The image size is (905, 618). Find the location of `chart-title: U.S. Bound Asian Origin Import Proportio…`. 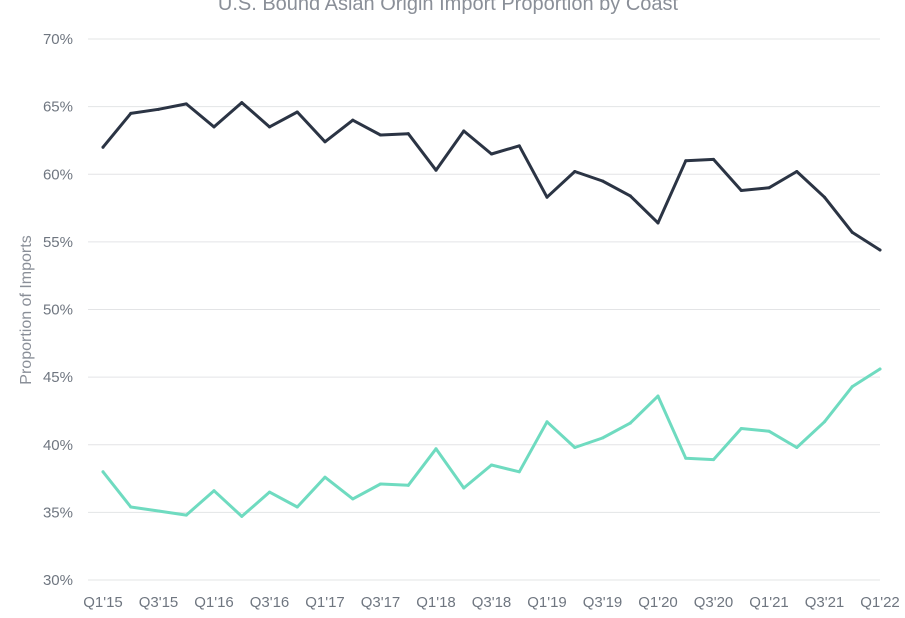

chart-title: U.S. Bound Asian Origin Import Proportio… is located at coordinates (448, 7).